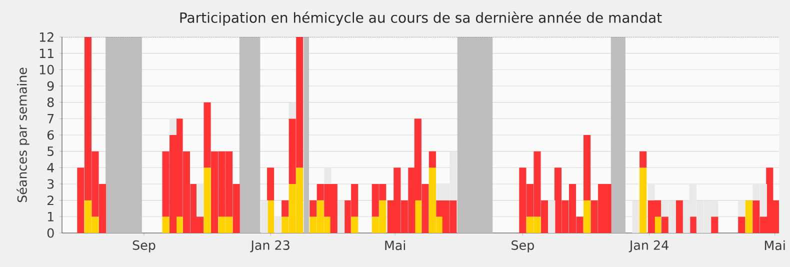  Describe the element at coordinates (51, 201) in the screenshot. I see `y-tick-label: 2` at that location.